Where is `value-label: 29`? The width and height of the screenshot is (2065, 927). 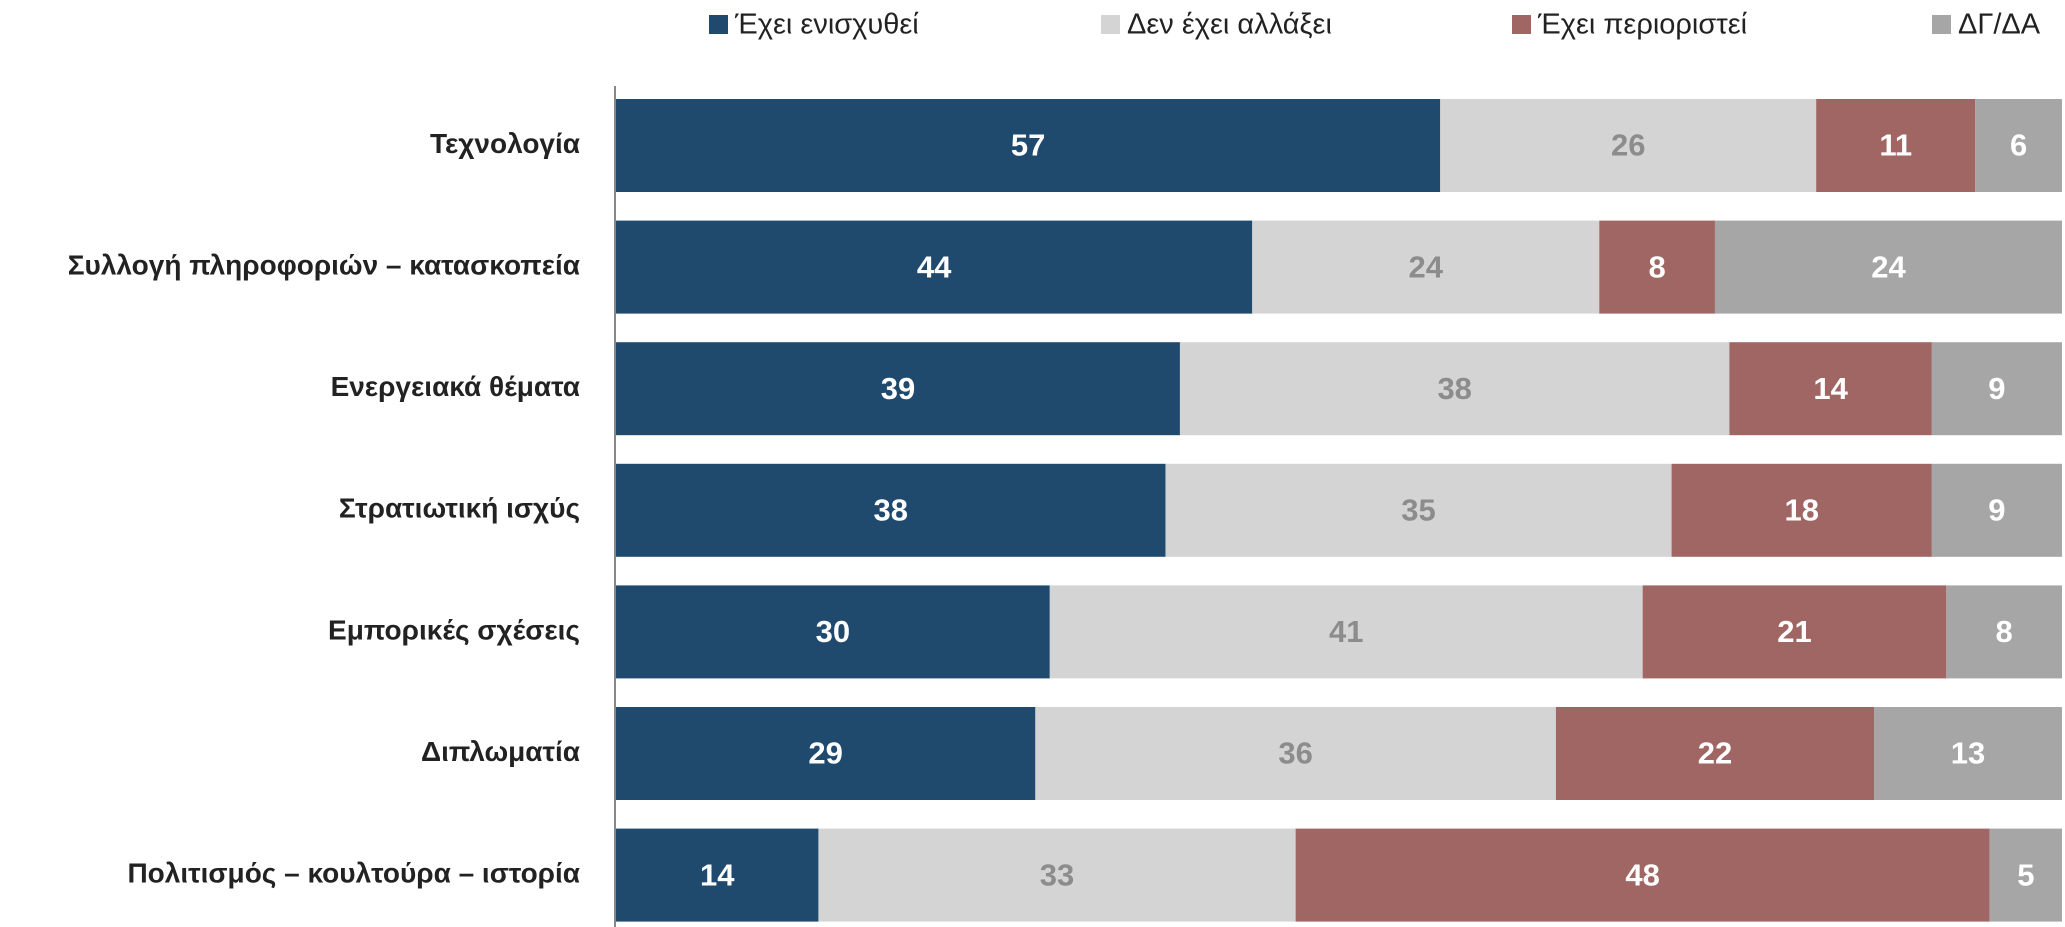 value-label: 29 is located at coordinates (825, 753).